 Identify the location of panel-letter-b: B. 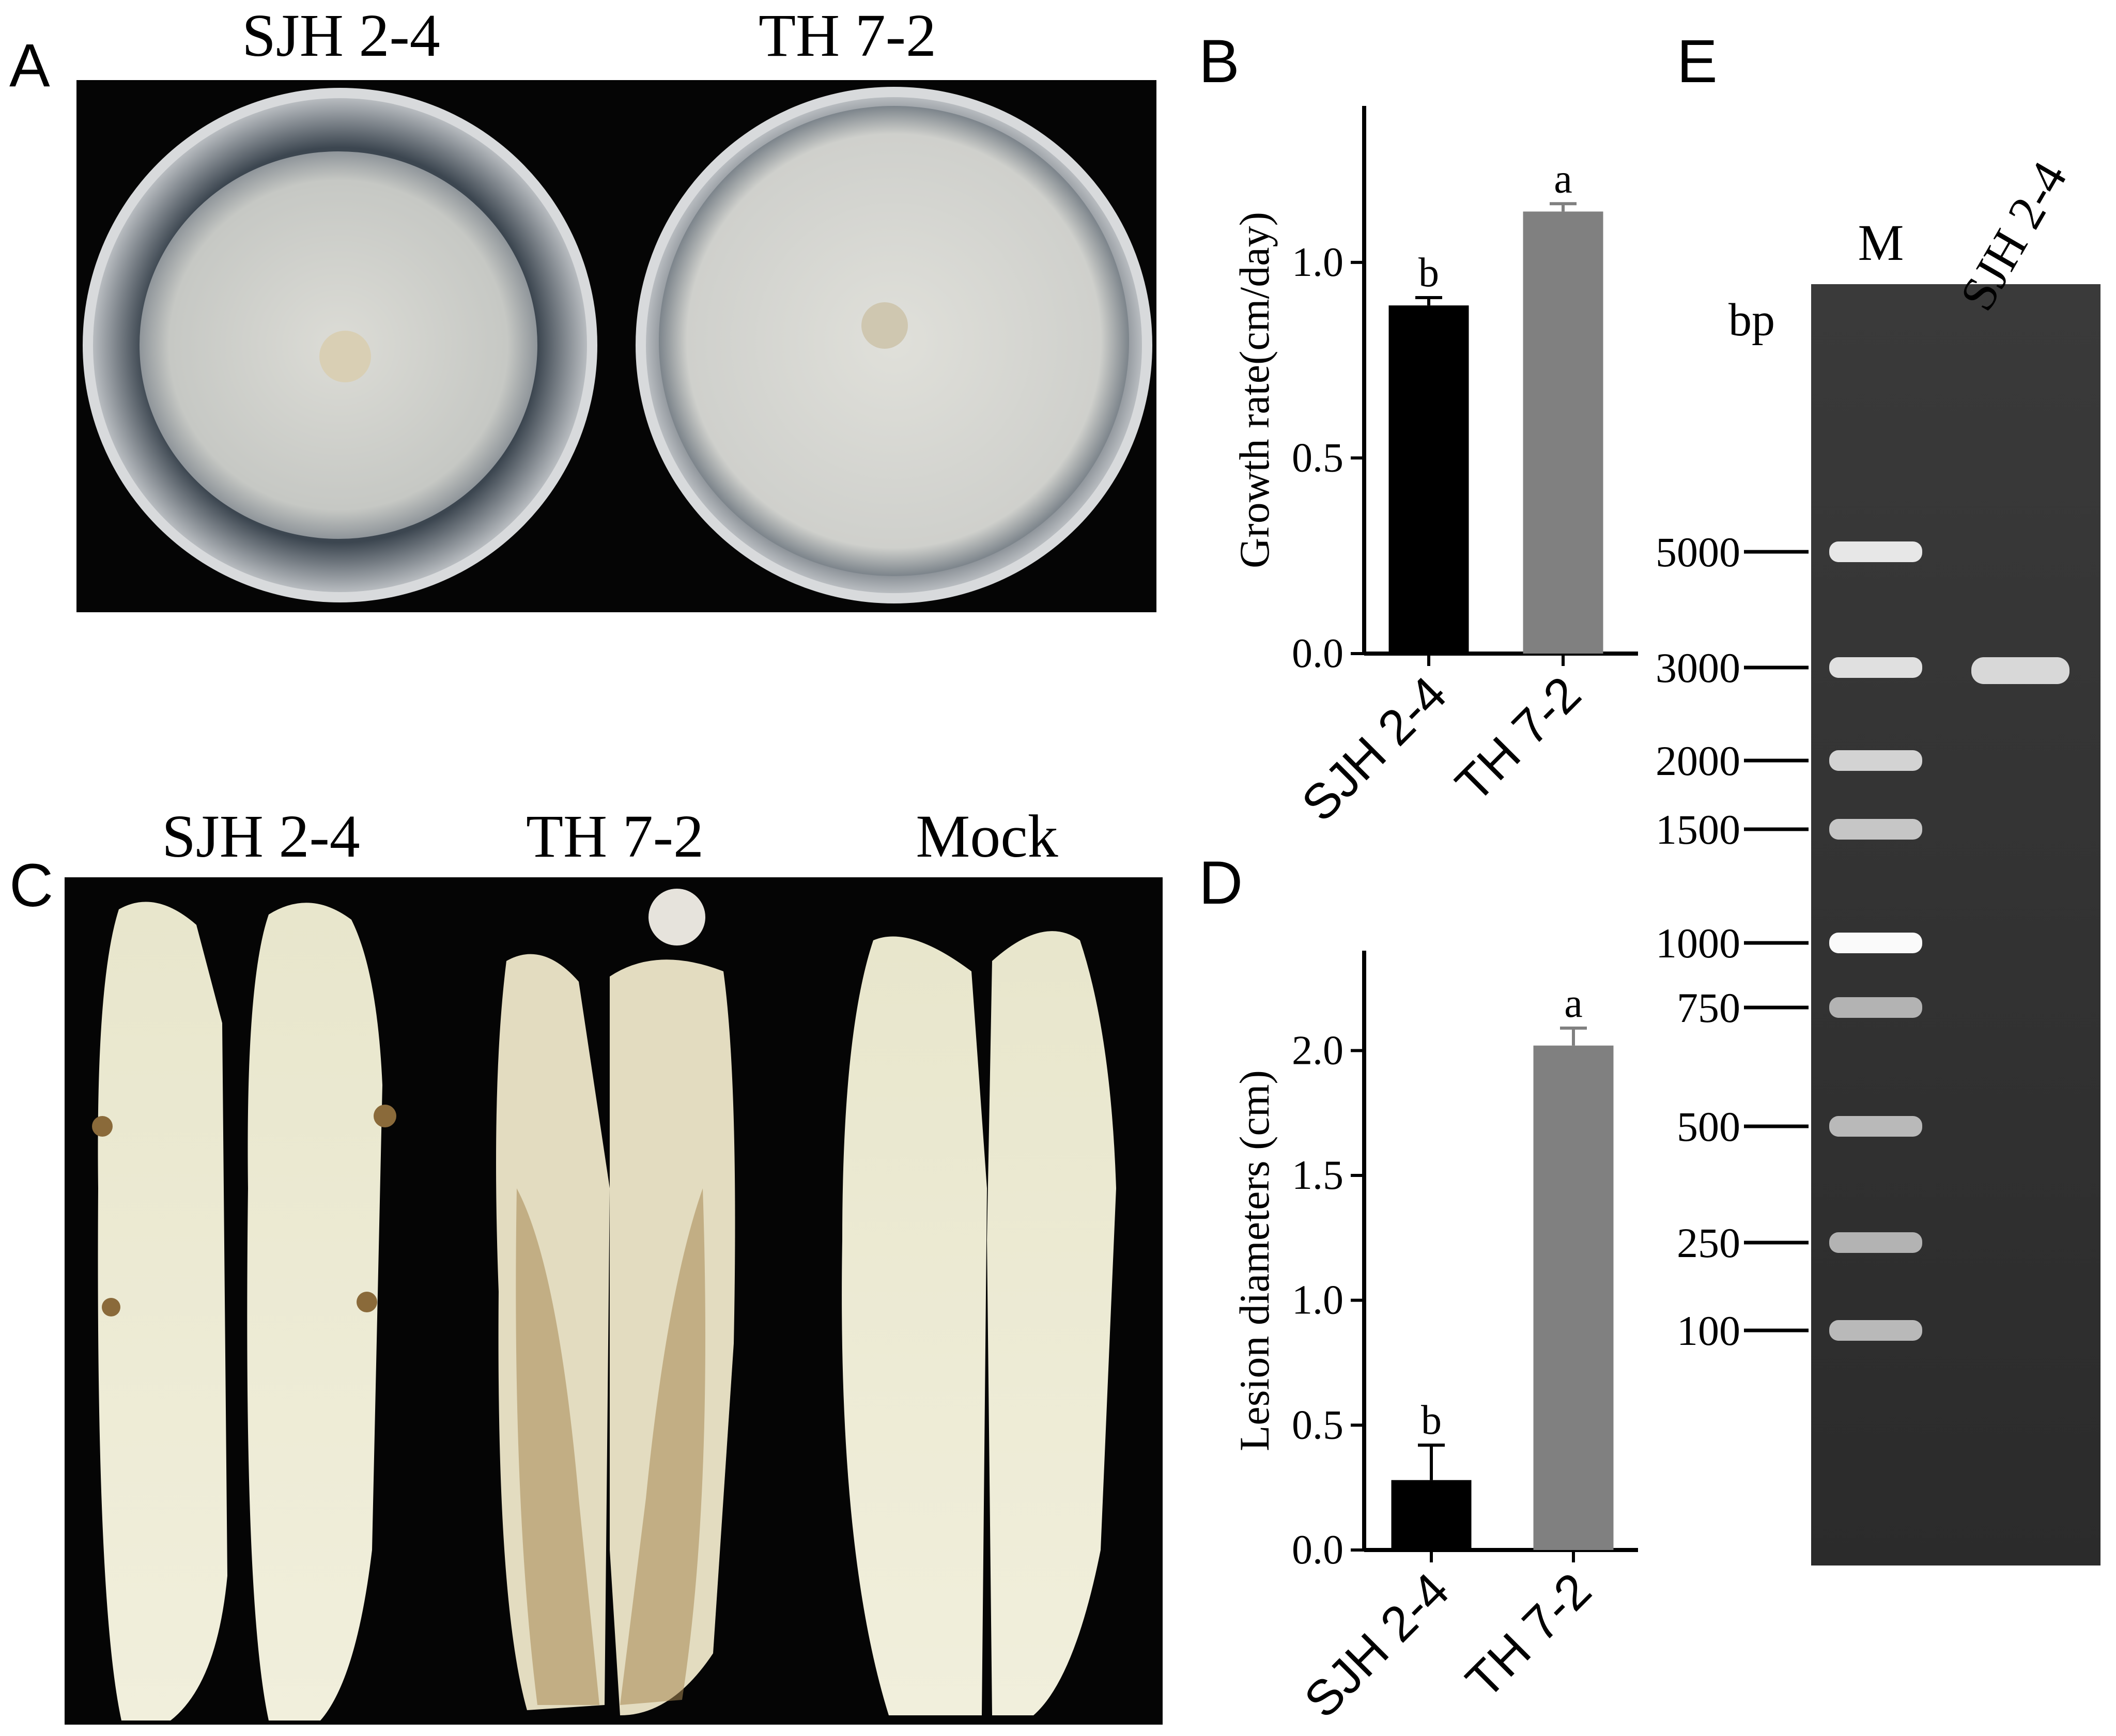
(1220, 62).